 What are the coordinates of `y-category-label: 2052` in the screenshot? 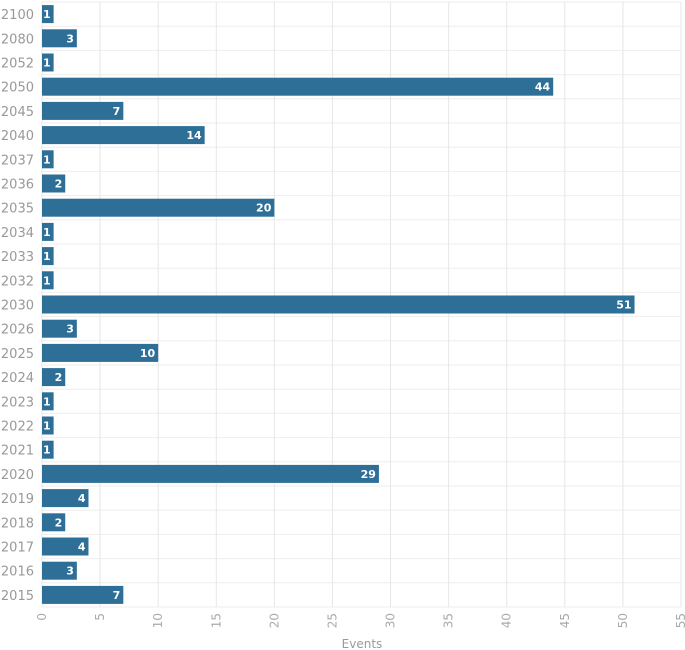 It's located at (17, 64).